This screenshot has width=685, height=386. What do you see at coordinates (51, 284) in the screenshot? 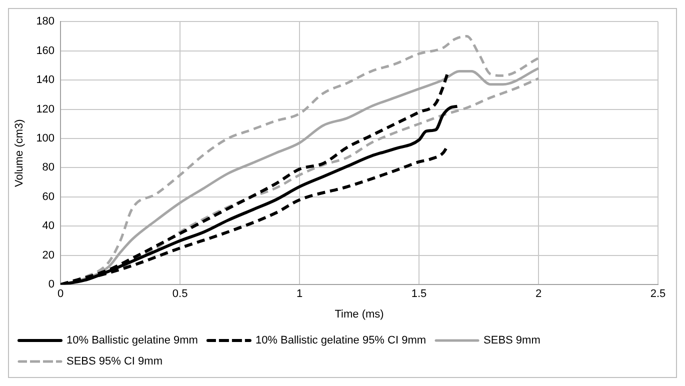
I see `y-tick-label: 0` at bounding box center [51, 284].